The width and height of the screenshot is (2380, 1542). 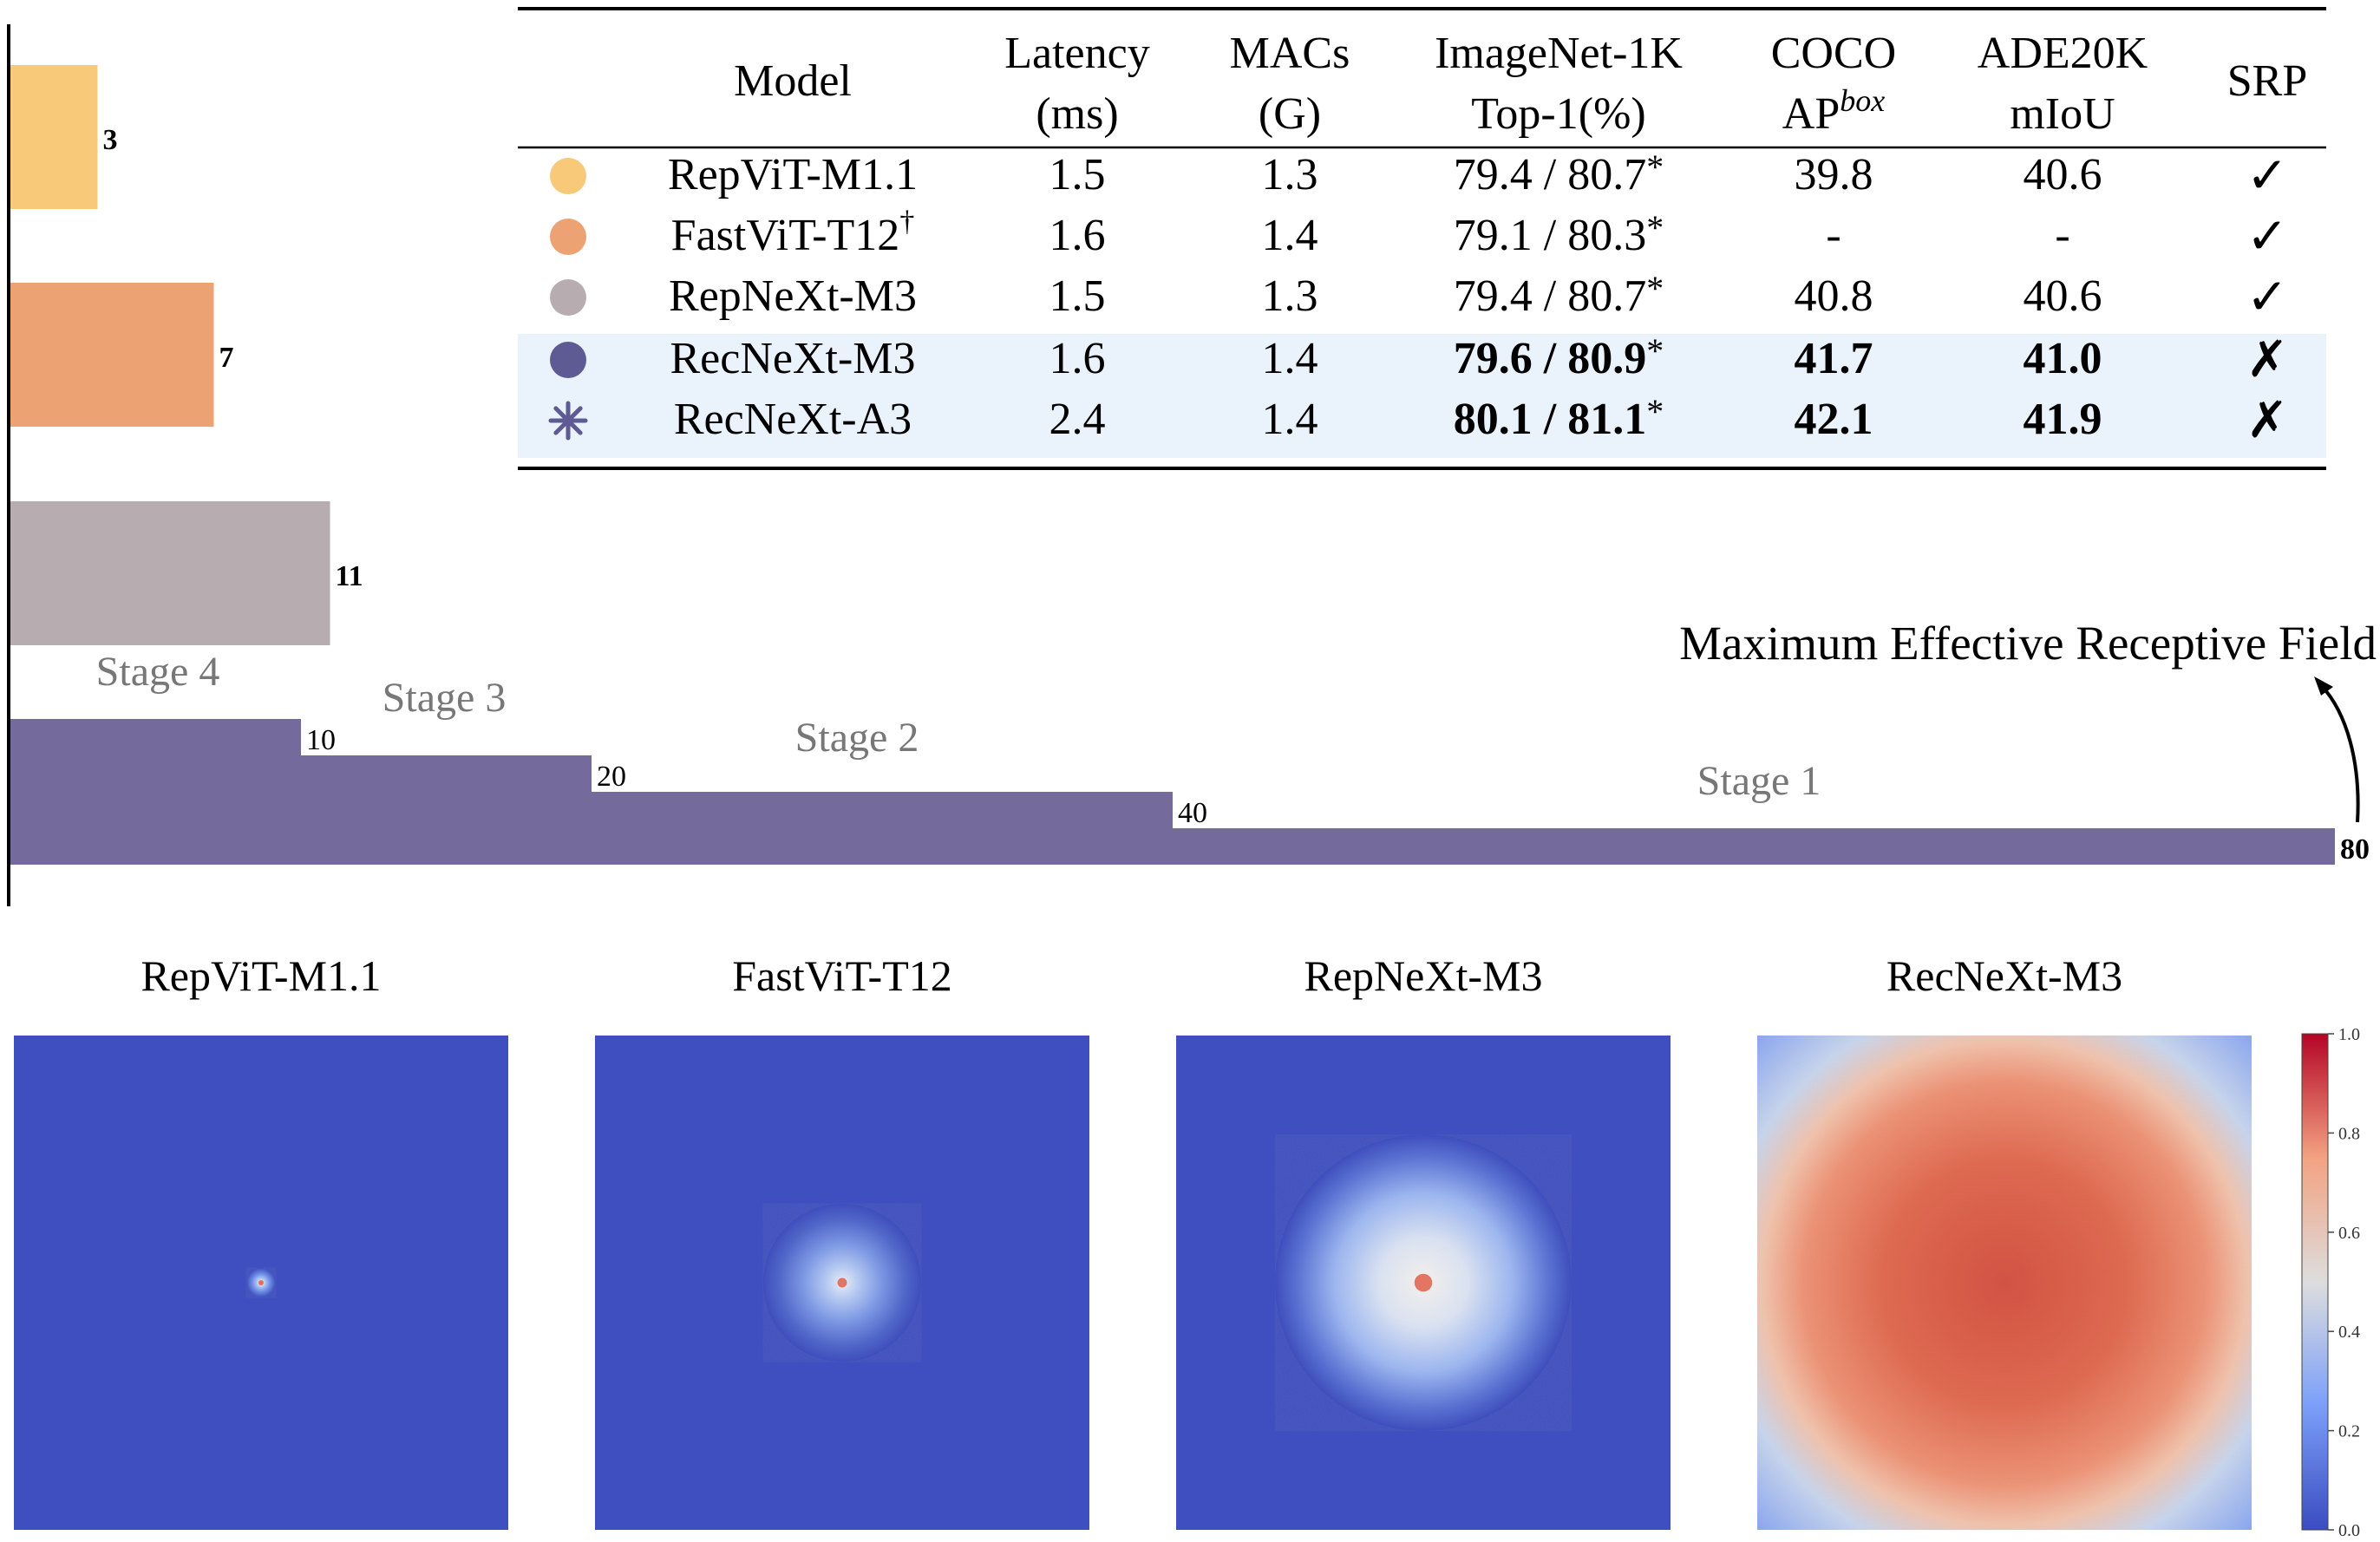 What do you see at coordinates (1833, 235) in the screenshot?
I see `cell-coco: -` at bounding box center [1833, 235].